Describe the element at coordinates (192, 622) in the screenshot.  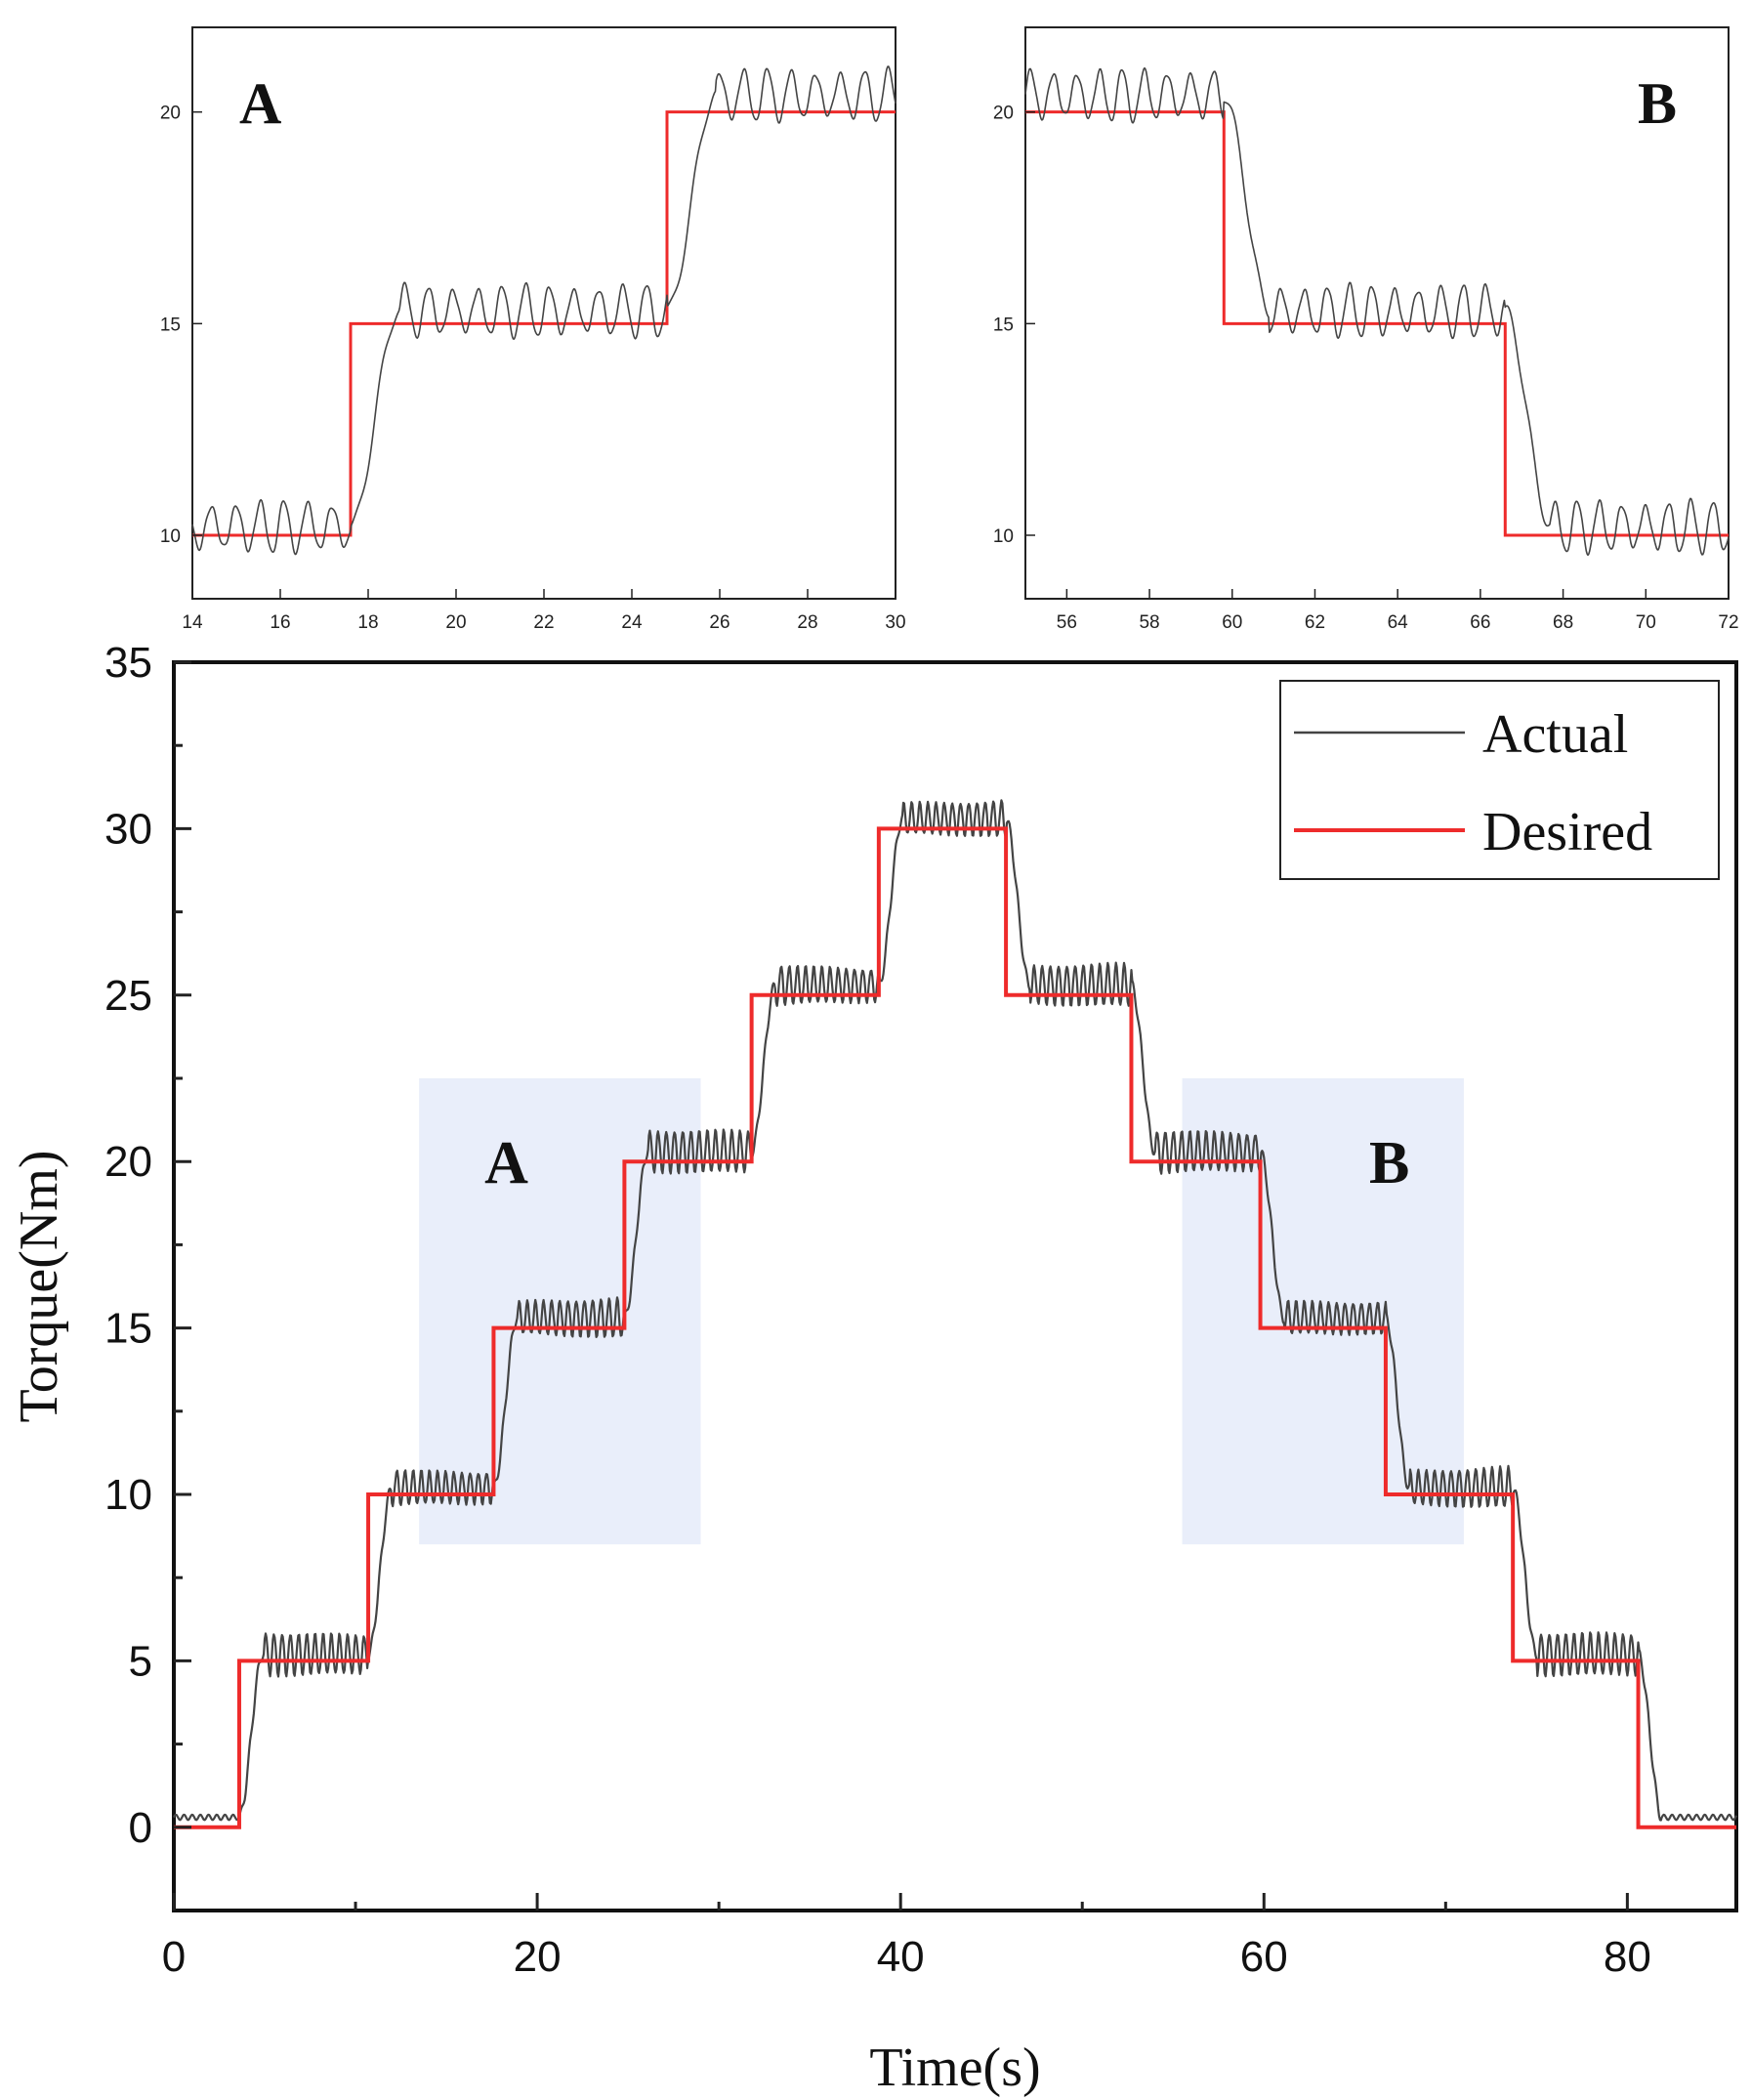
I see `x-tick-label: 14` at that location.